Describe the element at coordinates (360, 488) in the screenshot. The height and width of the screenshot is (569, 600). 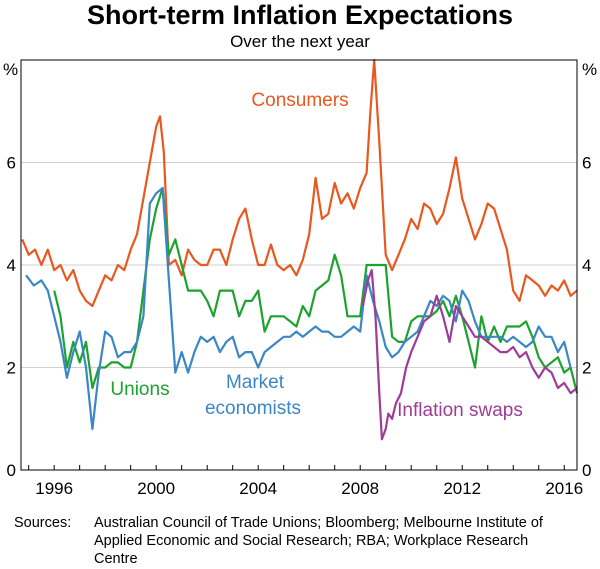
I see `x-tick-label: 2008` at that location.